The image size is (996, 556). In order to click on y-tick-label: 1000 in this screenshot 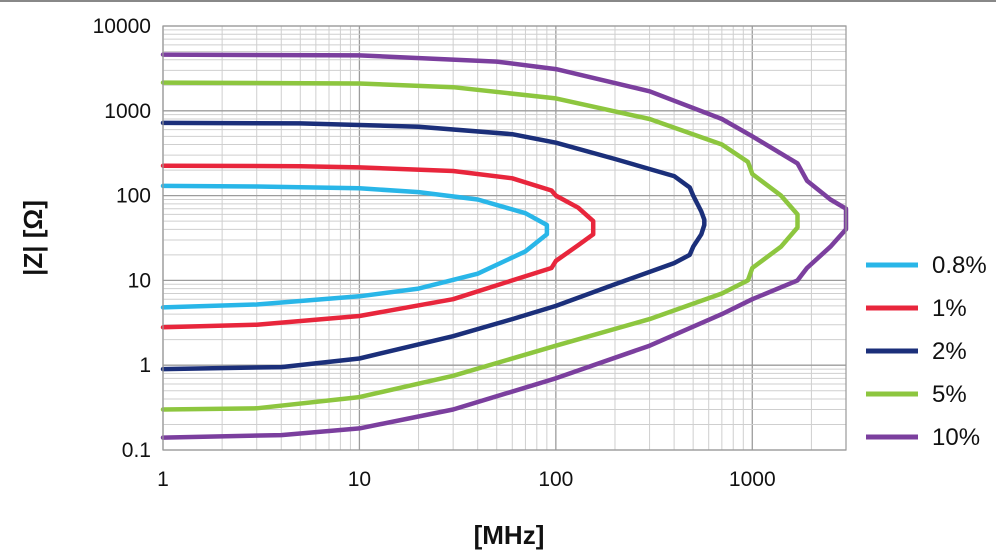, I will do `click(127, 111)`.